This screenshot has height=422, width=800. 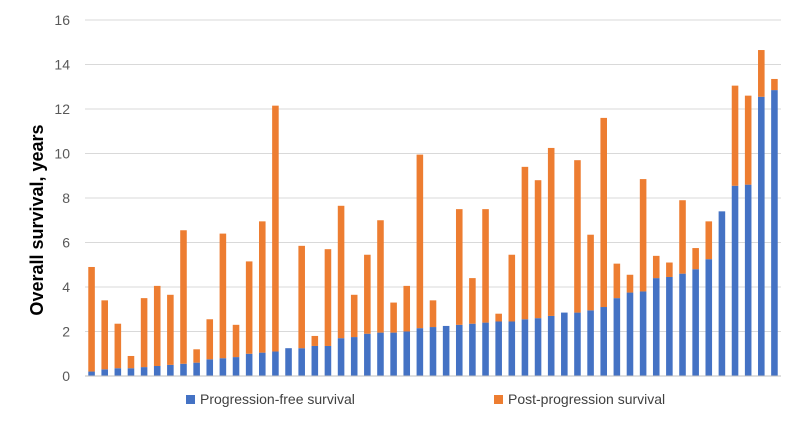 I want to click on legend-label: Post-progression survival, so click(x=586, y=399).